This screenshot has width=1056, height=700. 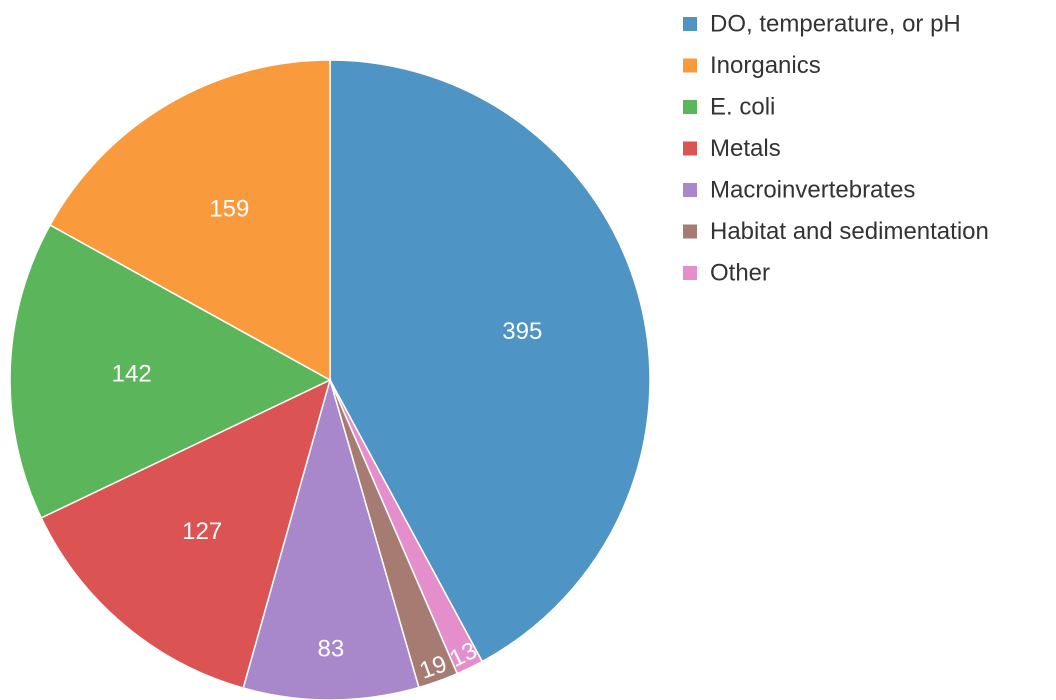 What do you see at coordinates (690, 273) in the screenshot?
I see `legend-swatch-other` at bounding box center [690, 273].